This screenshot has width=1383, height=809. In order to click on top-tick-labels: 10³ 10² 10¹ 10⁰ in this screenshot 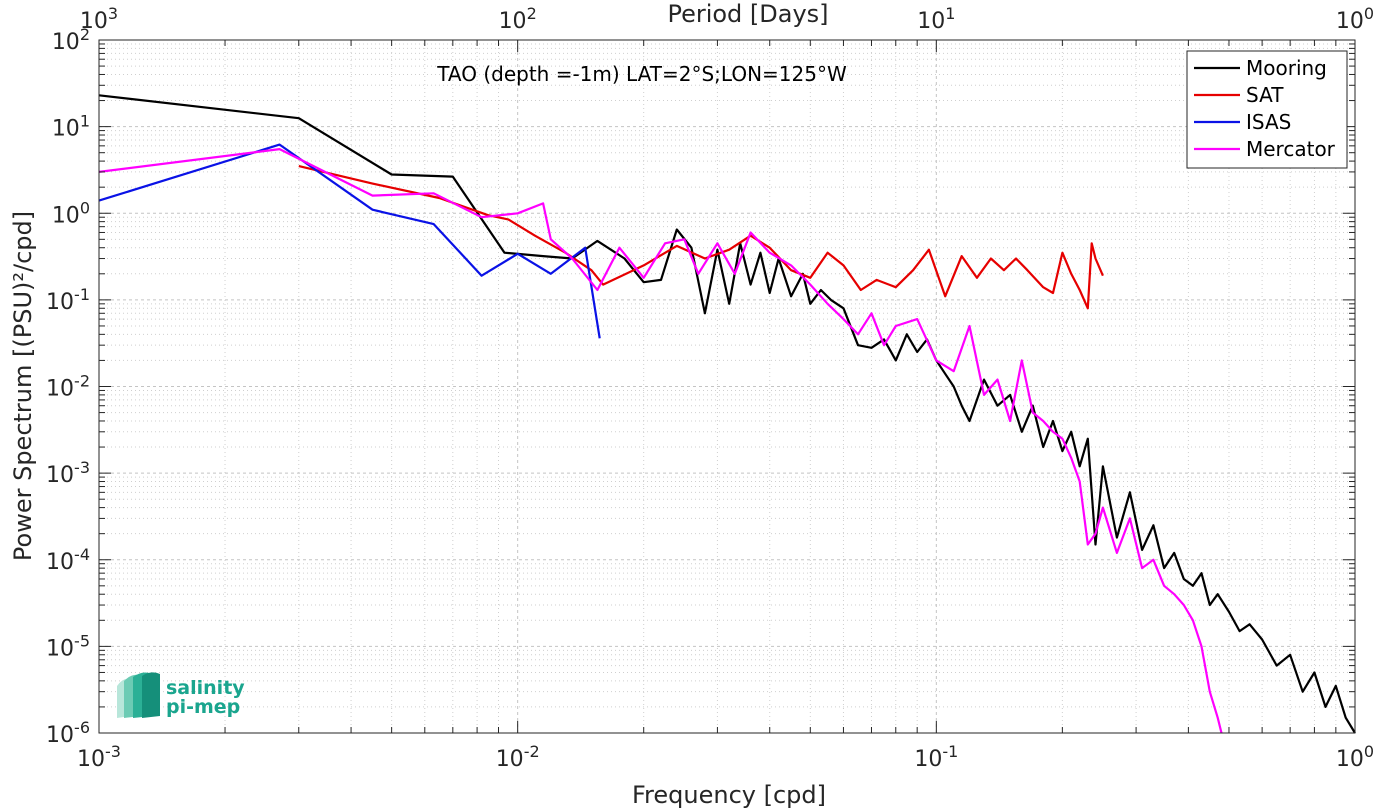, I will do `click(727, 19)`.